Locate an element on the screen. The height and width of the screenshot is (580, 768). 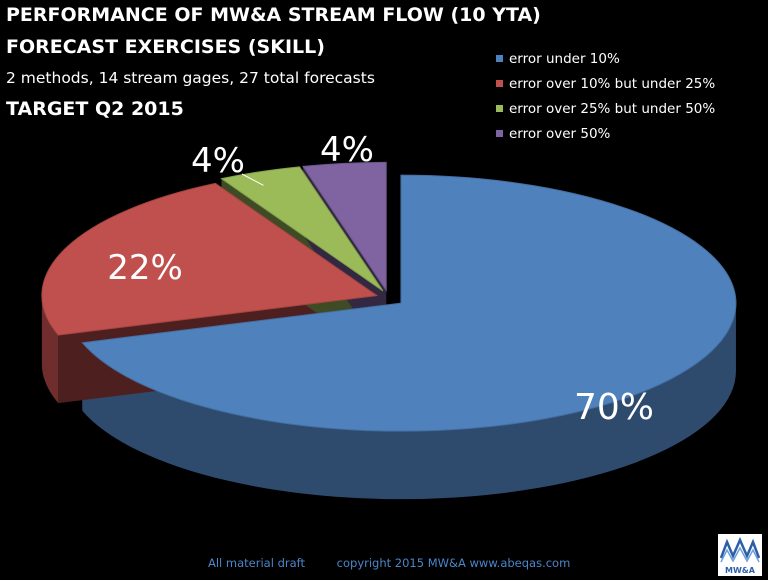
legend-label: error over 25% but under 50% is located at coordinates (612, 109).